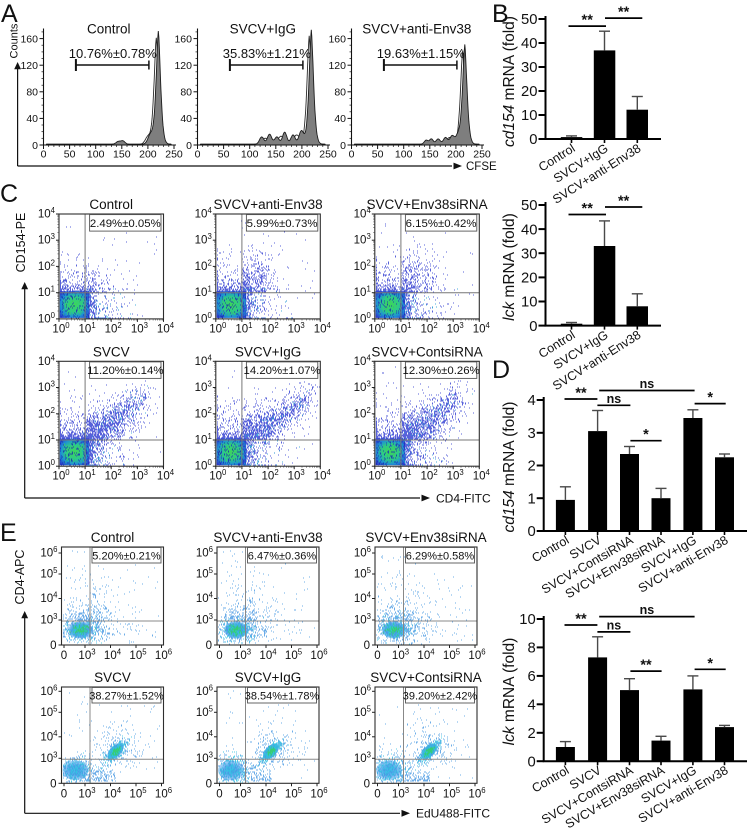  I want to click on svg-text: 12.30%±0.26%, so click(441, 371).